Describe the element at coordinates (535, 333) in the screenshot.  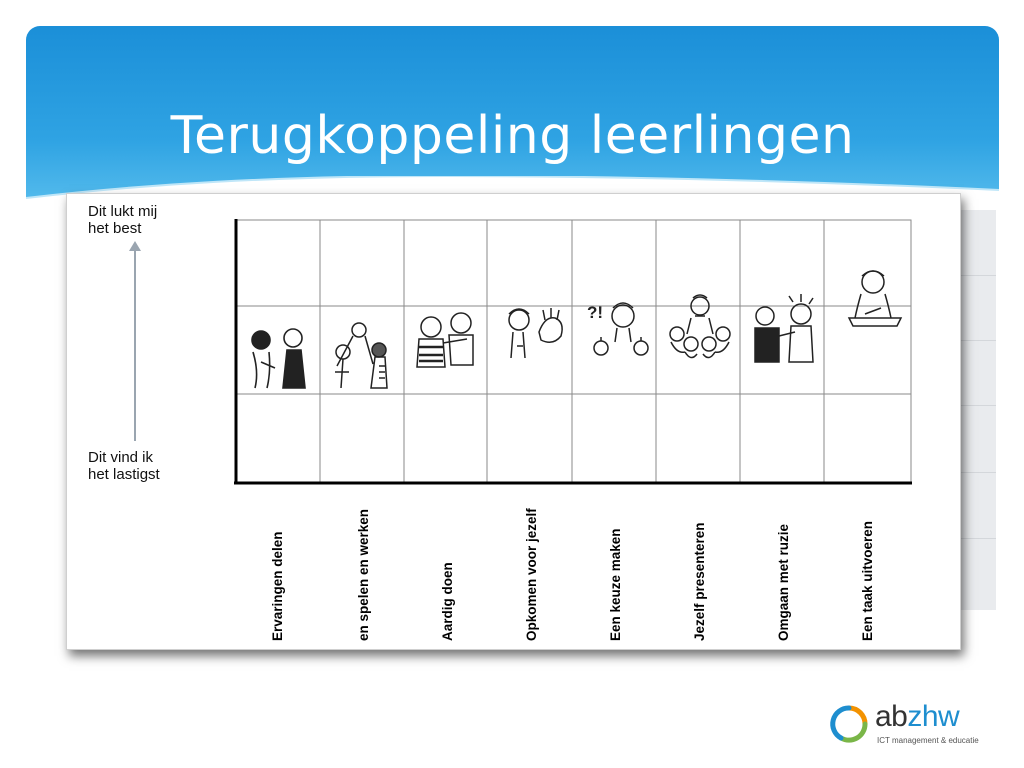
I see `child-stop-hand-icon` at that location.